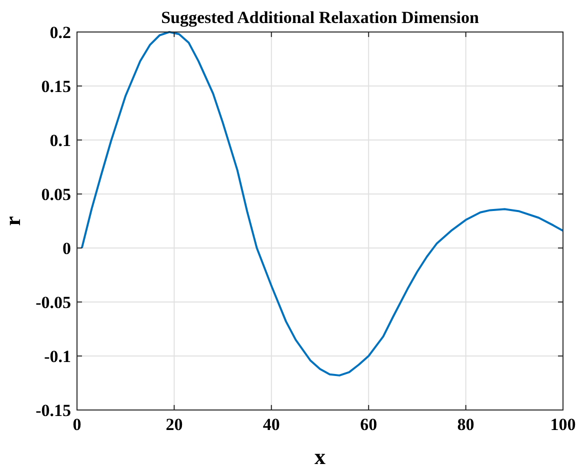 This screenshot has height=466, width=579. What do you see at coordinates (56, 86) in the screenshot?
I see `y-tick-label: 0.15` at bounding box center [56, 86].